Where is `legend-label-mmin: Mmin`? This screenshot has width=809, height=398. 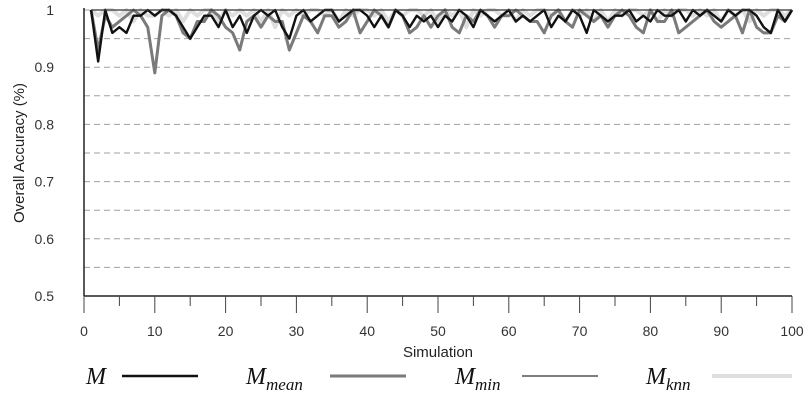
legend-label-mmin: Mmin is located at coordinates (477, 379).